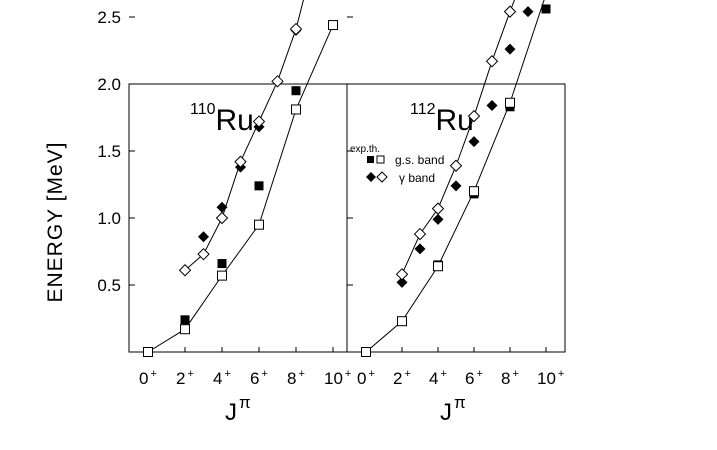 The height and width of the screenshot is (450, 717). I want to click on x-tick-label-1-1: 2 +, so click(402, 378).